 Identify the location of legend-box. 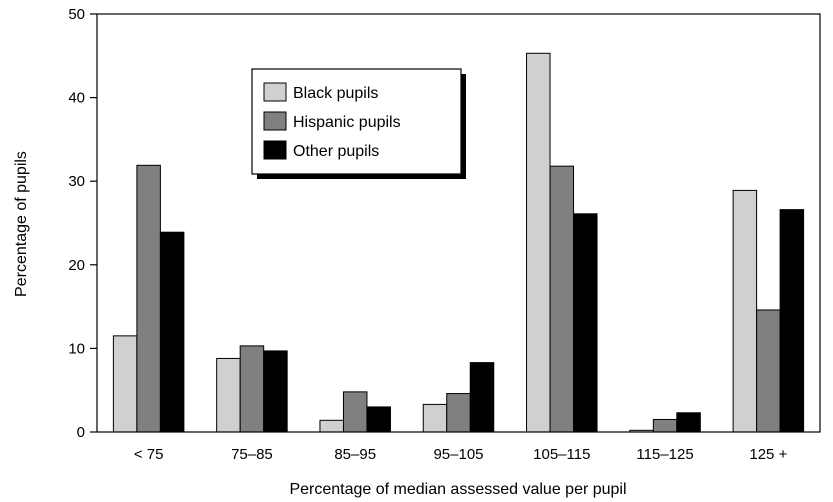
(356, 121).